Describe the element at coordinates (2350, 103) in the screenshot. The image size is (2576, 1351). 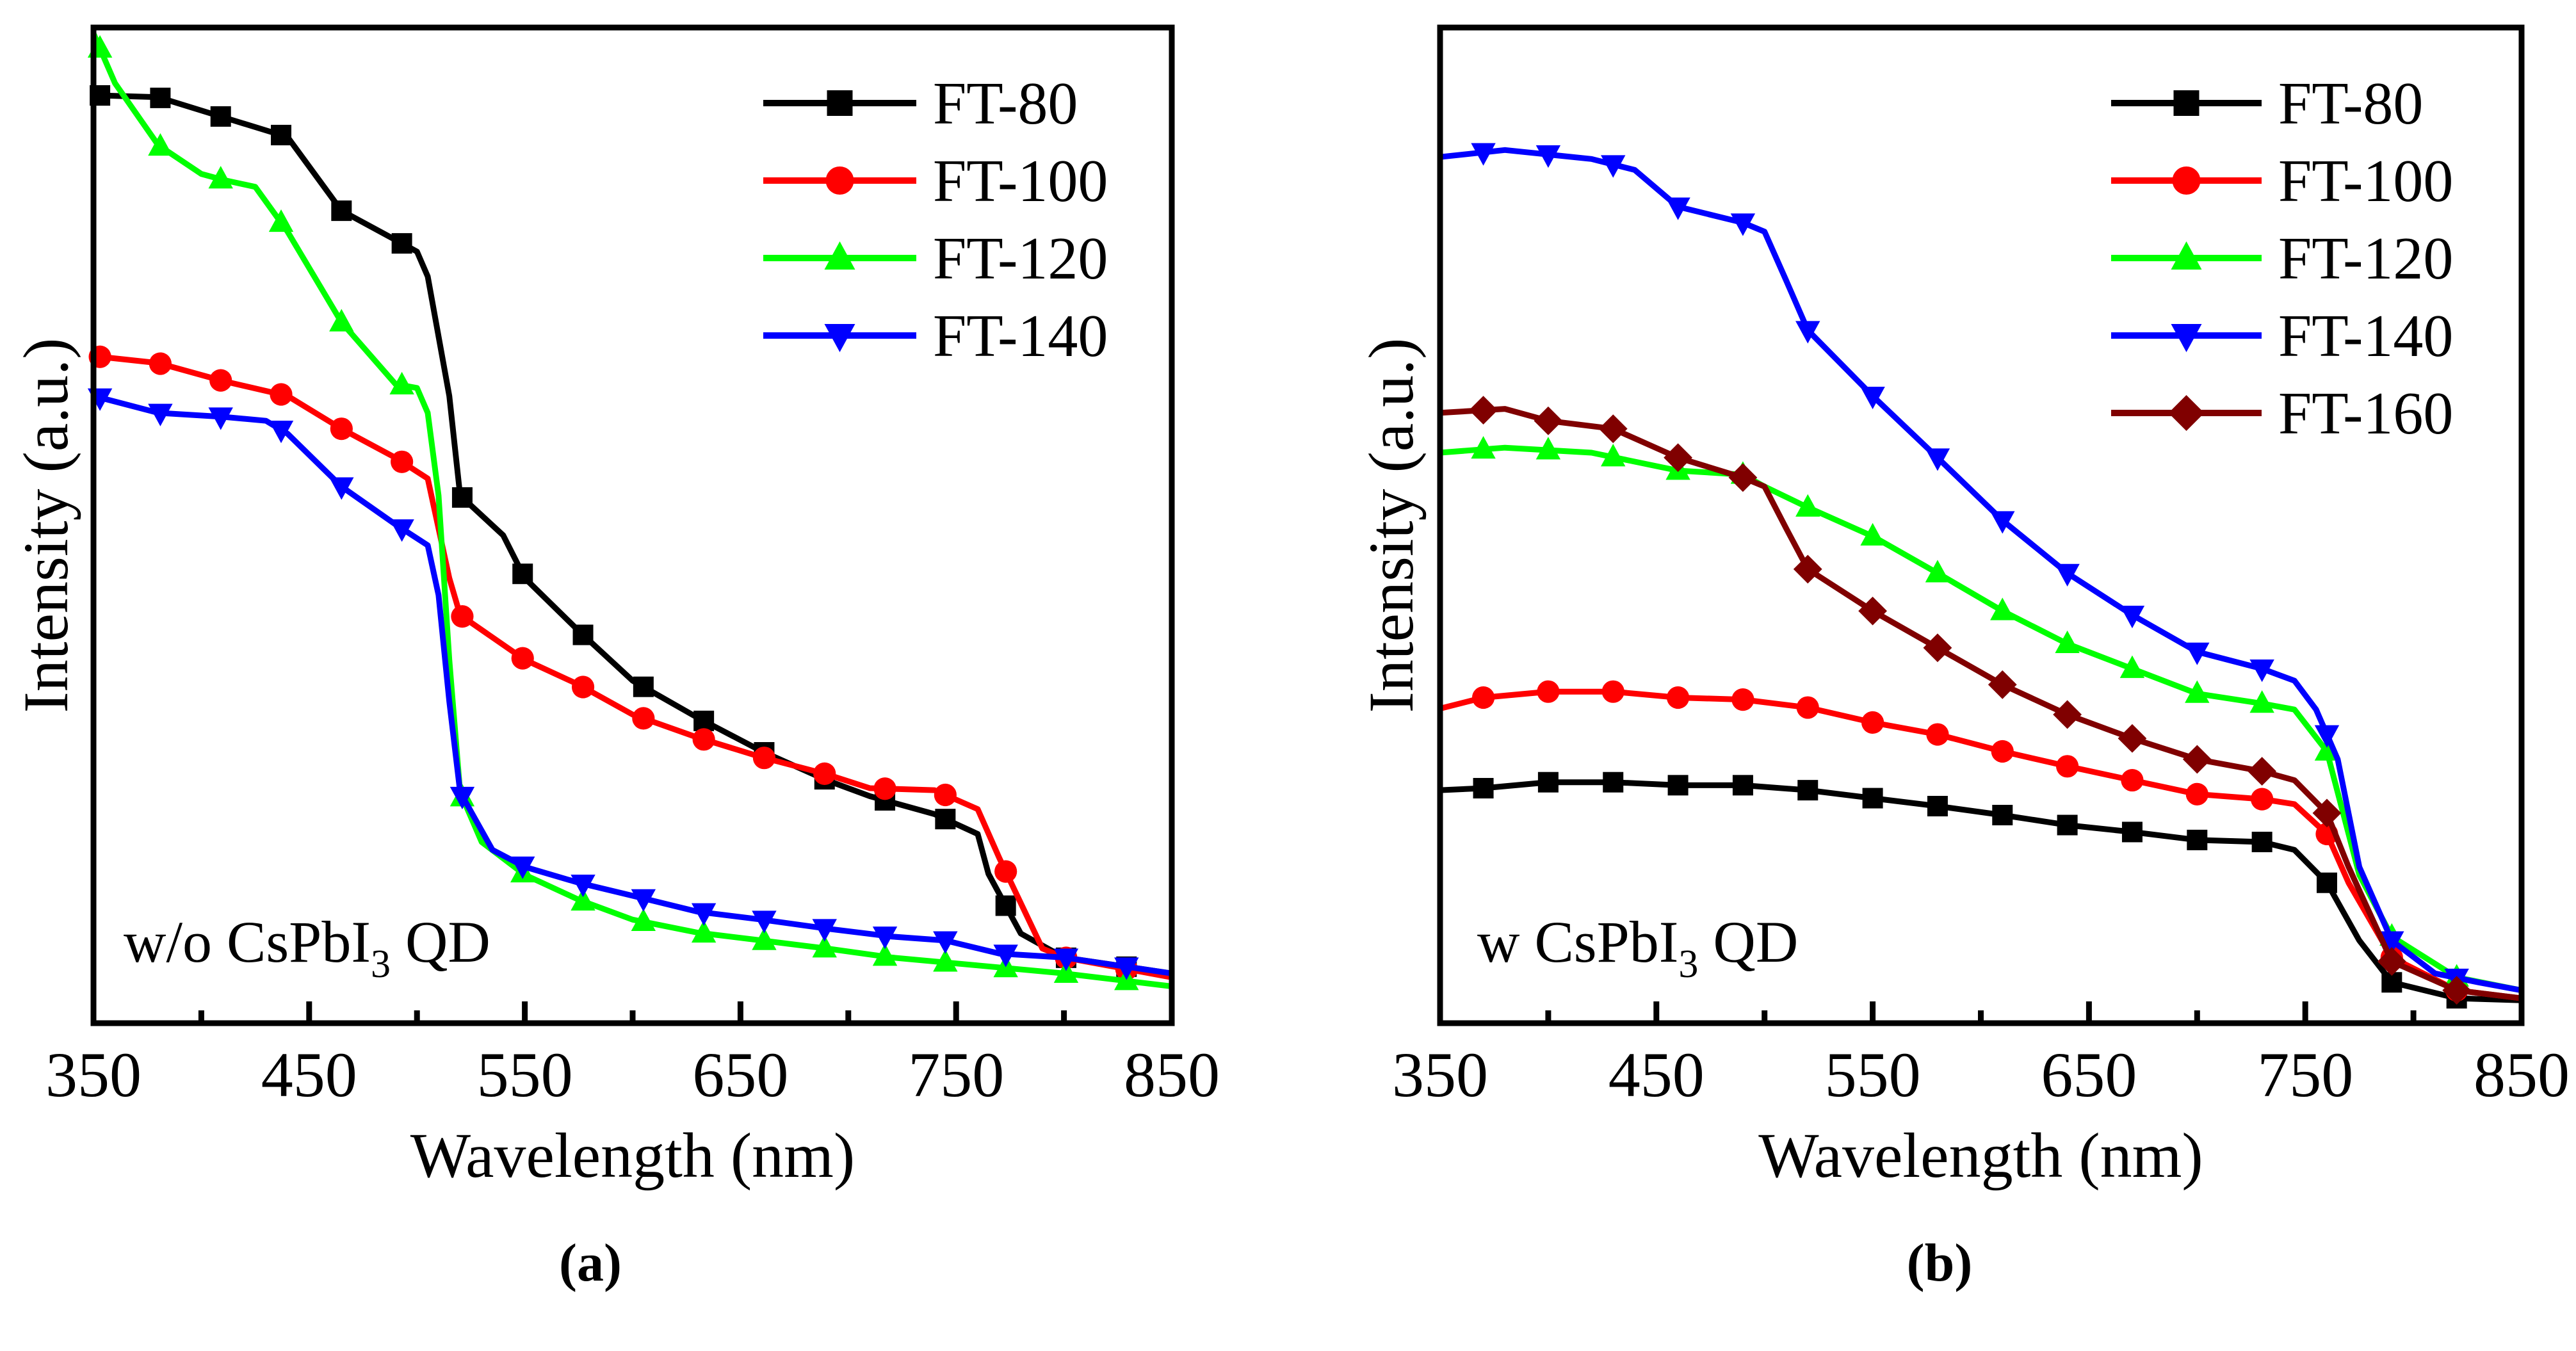
I see `legend-label: FT-80` at that location.